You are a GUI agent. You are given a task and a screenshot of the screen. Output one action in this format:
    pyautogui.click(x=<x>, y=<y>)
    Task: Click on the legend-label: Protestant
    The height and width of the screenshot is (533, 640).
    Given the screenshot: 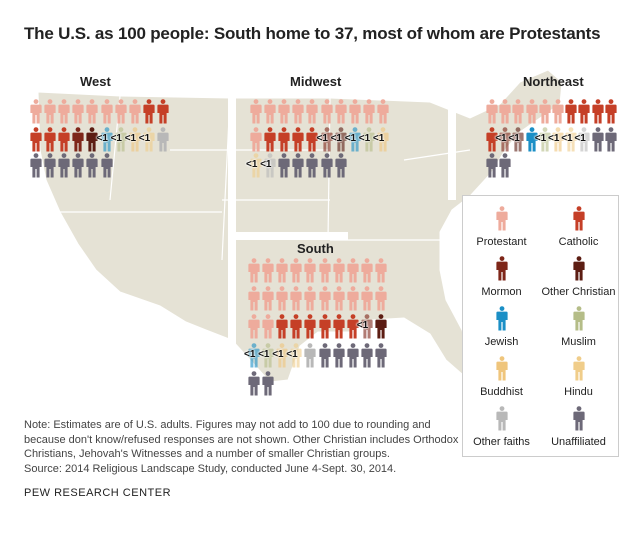 What is the action you would take?
    pyautogui.click(x=501, y=242)
    